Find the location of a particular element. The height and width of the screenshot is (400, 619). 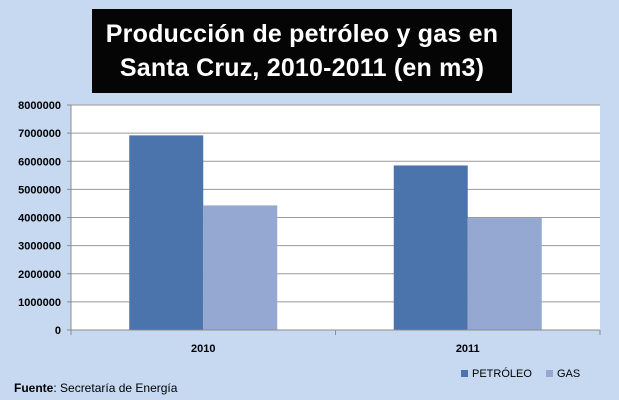

x-tick-label: 2010 is located at coordinates (203, 349).